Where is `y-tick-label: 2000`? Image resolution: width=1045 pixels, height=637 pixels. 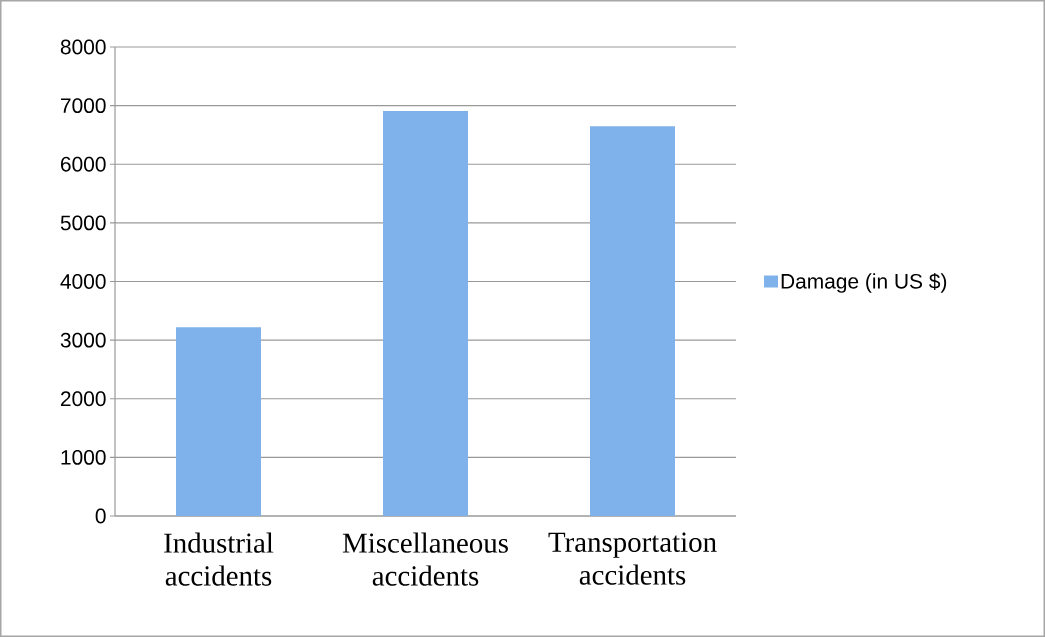 y-tick-label: 2000 is located at coordinates (83, 399).